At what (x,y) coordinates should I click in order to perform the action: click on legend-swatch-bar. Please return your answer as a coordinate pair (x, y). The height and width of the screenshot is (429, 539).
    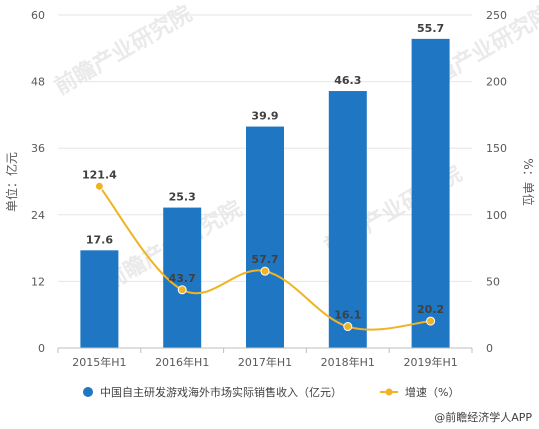
    Looking at the image, I should click on (88, 392).